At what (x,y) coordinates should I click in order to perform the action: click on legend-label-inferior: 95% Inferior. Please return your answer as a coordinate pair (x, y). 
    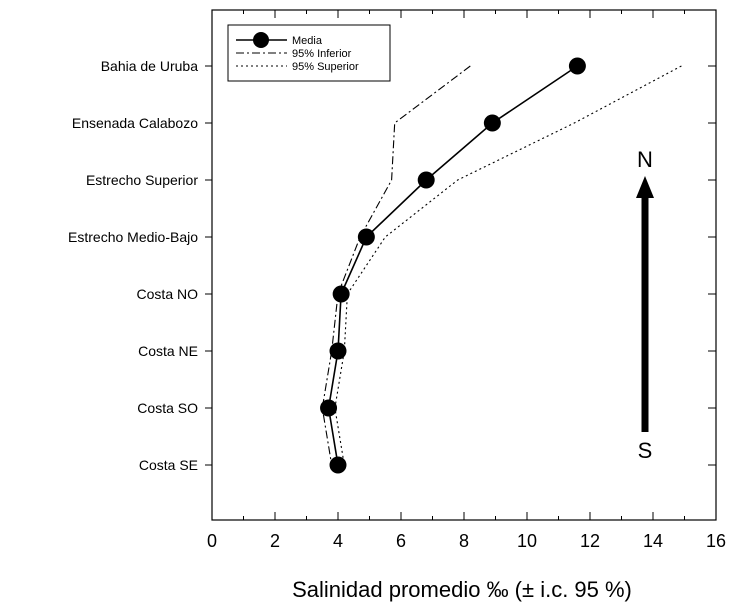
    Looking at the image, I should click on (322, 54).